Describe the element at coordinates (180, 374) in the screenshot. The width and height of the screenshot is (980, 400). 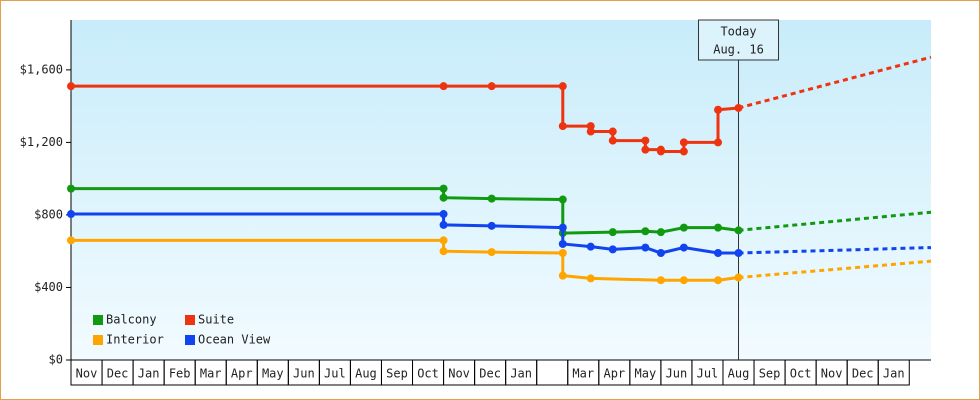
I see `x-tick-label: Feb` at that location.